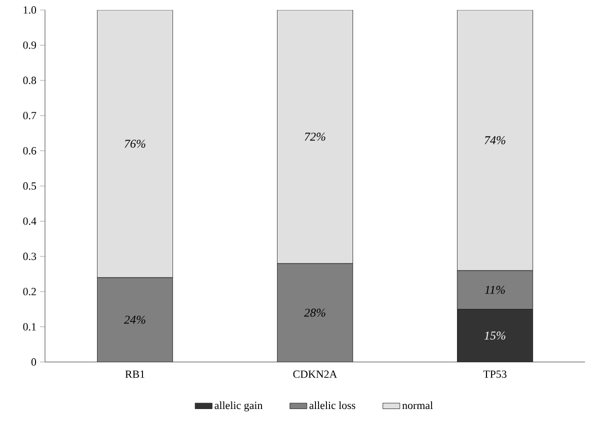 This screenshot has height=432, width=596. Describe the element at coordinates (315, 136) in the screenshot. I see `data-label: 72%` at that location.